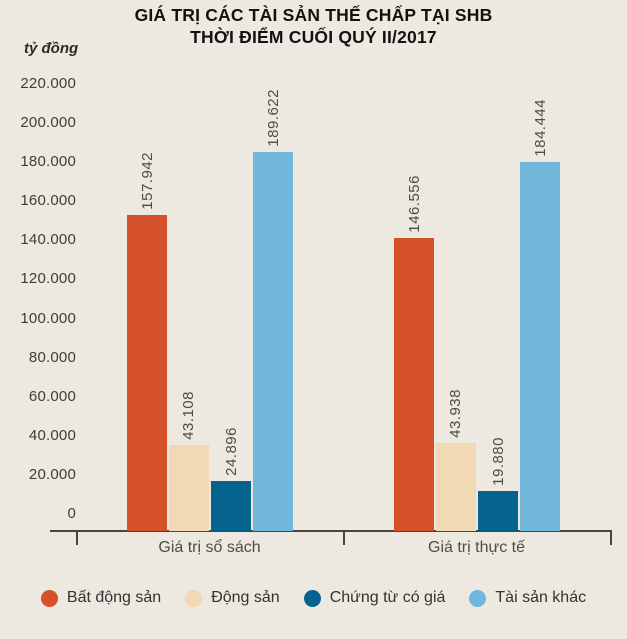 The image size is (627, 639). I want to click on y-axis-tick-label: 40.000, so click(52, 435).